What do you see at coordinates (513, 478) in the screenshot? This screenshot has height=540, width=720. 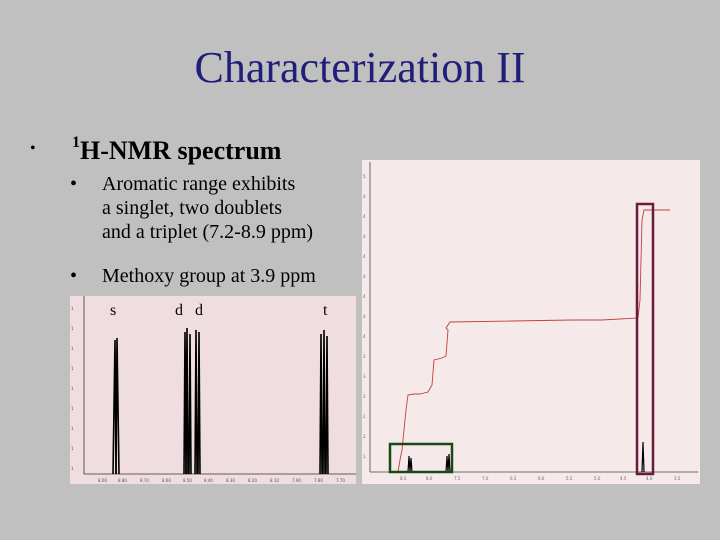 I see `svg-text: 6.5` at bounding box center [513, 478].